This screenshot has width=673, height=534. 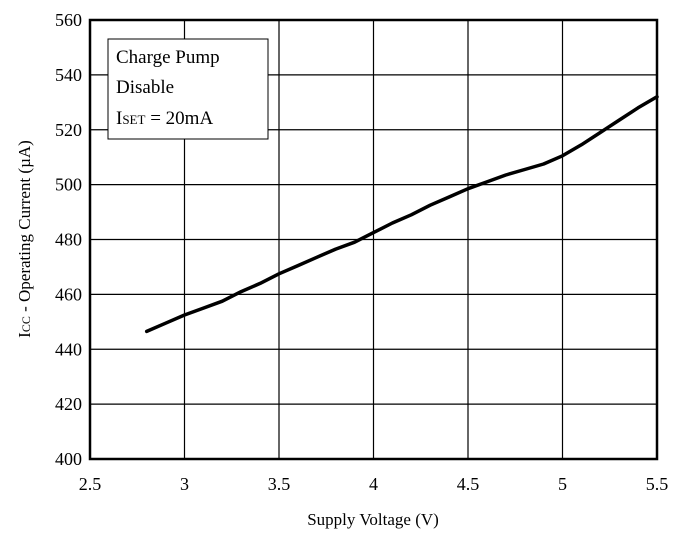 I want to click on y-axis-title-rest: - Operating Current (µA), so click(x=24, y=228).